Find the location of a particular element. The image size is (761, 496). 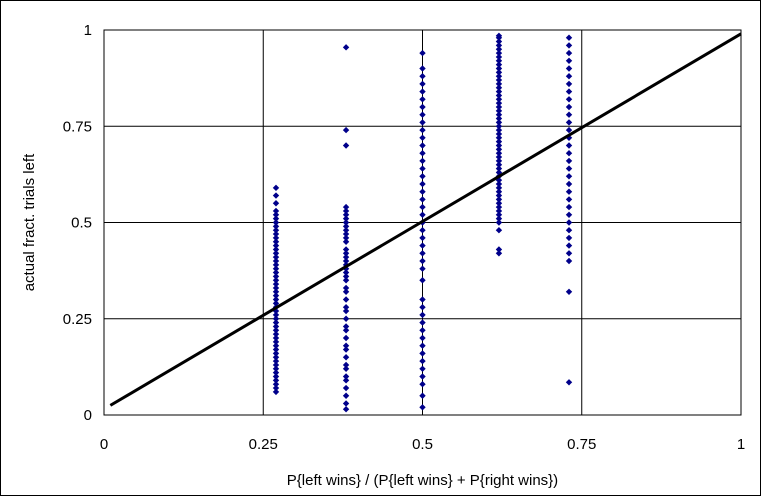

y-tick-label: 0.25 is located at coordinates (77, 319).